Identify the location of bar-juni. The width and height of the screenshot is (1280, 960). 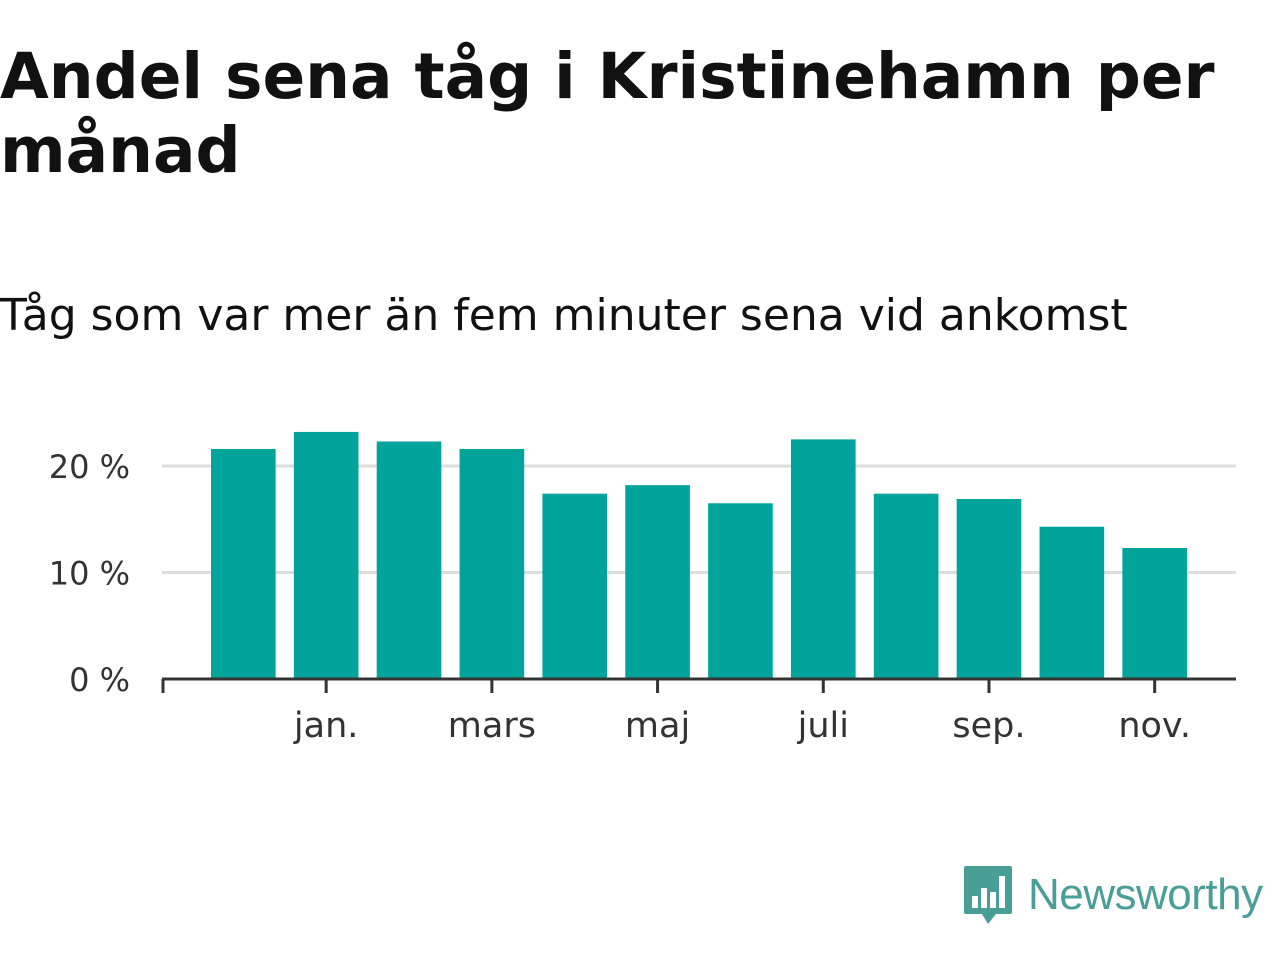
(740, 591).